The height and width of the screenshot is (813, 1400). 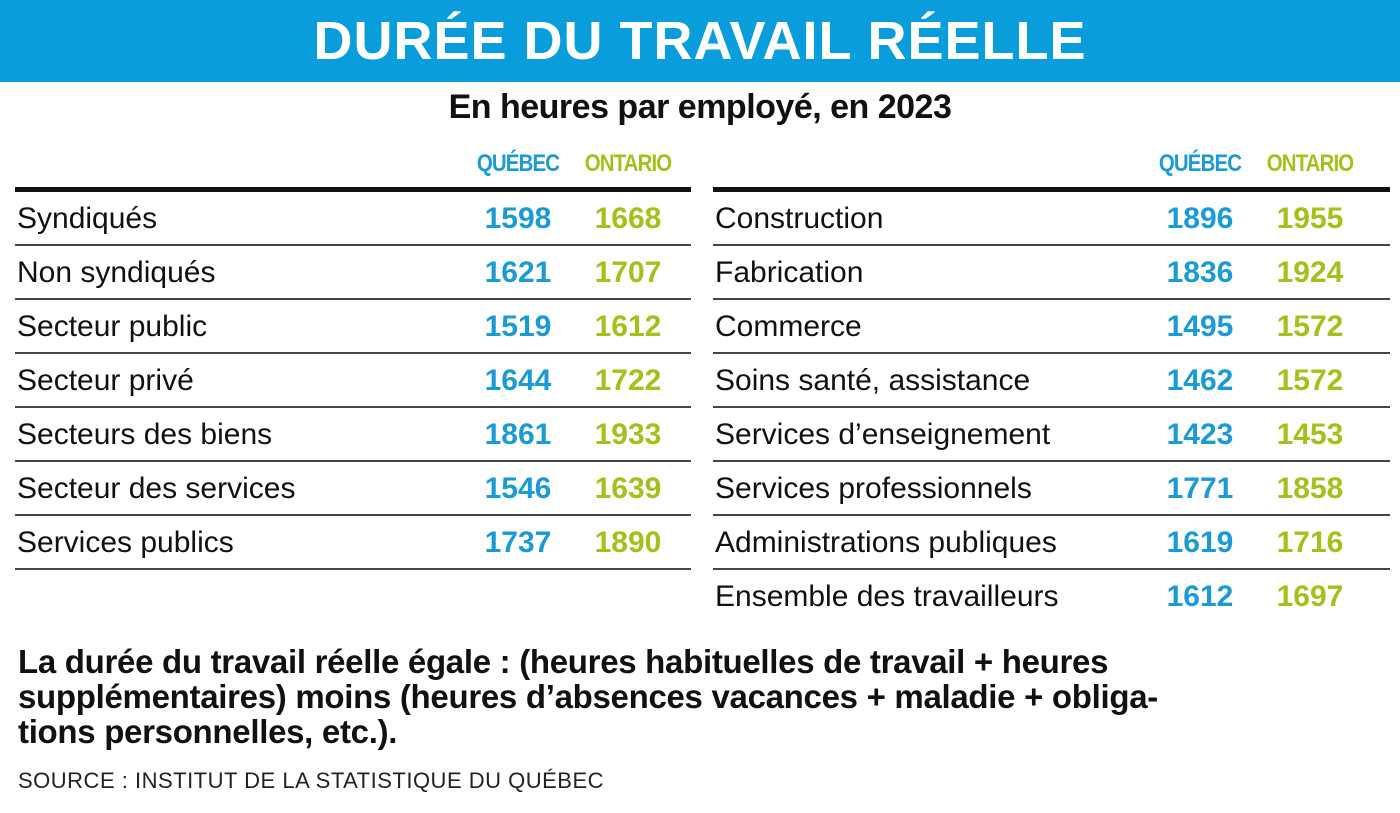 I want to click on row-label: Fabrication, so click(x=789, y=272).